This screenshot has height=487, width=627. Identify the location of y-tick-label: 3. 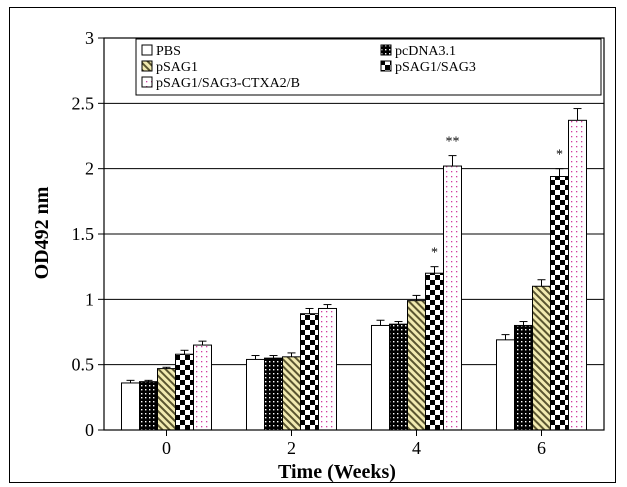
(89, 38).